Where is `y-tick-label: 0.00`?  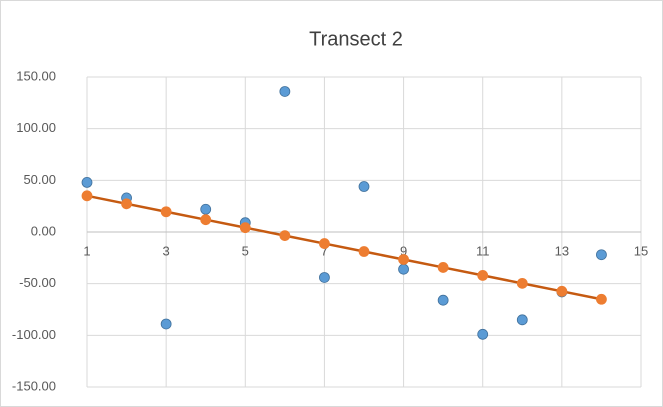
y-tick-label: 0.00 is located at coordinates (43, 230).